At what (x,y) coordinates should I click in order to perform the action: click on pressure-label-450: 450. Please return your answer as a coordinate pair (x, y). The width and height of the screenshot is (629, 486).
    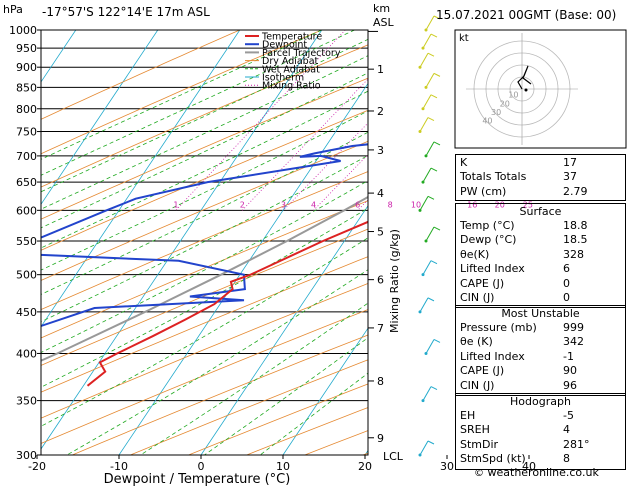
    Looking at the image, I should click on (26, 312).